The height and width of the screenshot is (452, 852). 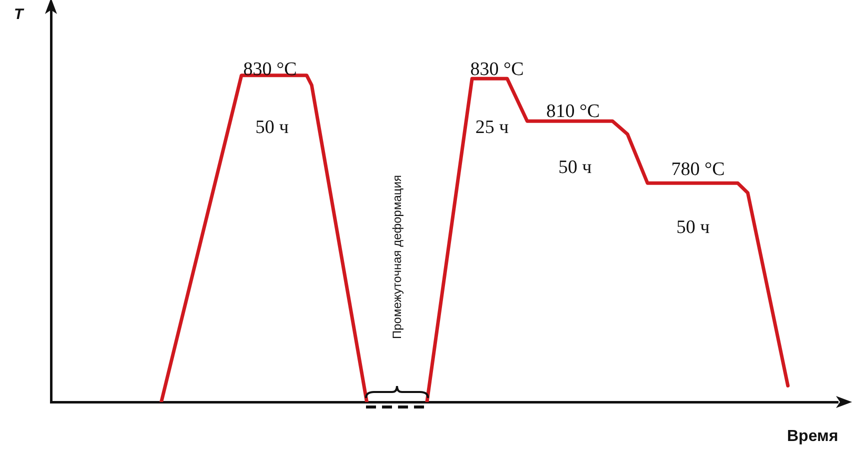 I want to click on y-axis-title: T, so click(x=19, y=14).